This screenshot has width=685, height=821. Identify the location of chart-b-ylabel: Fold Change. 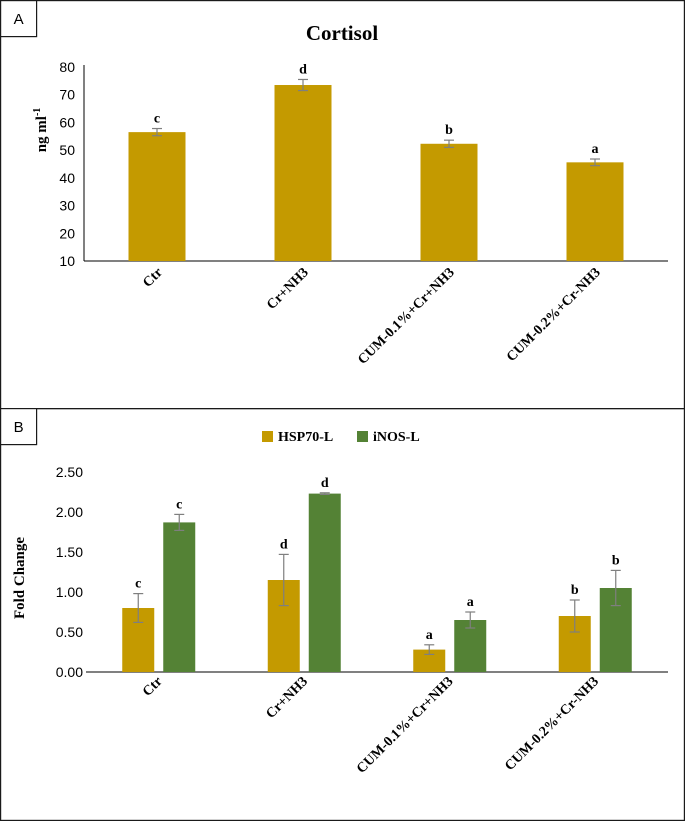
(20, 578).